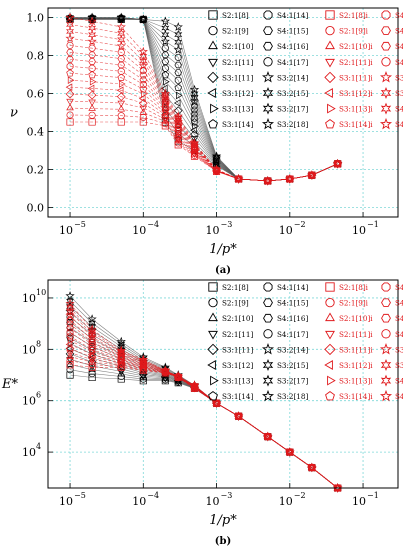 The height and width of the screenshot is (550, 403). I want to click on x-tick-label-exp: −4, so click(153, 224).